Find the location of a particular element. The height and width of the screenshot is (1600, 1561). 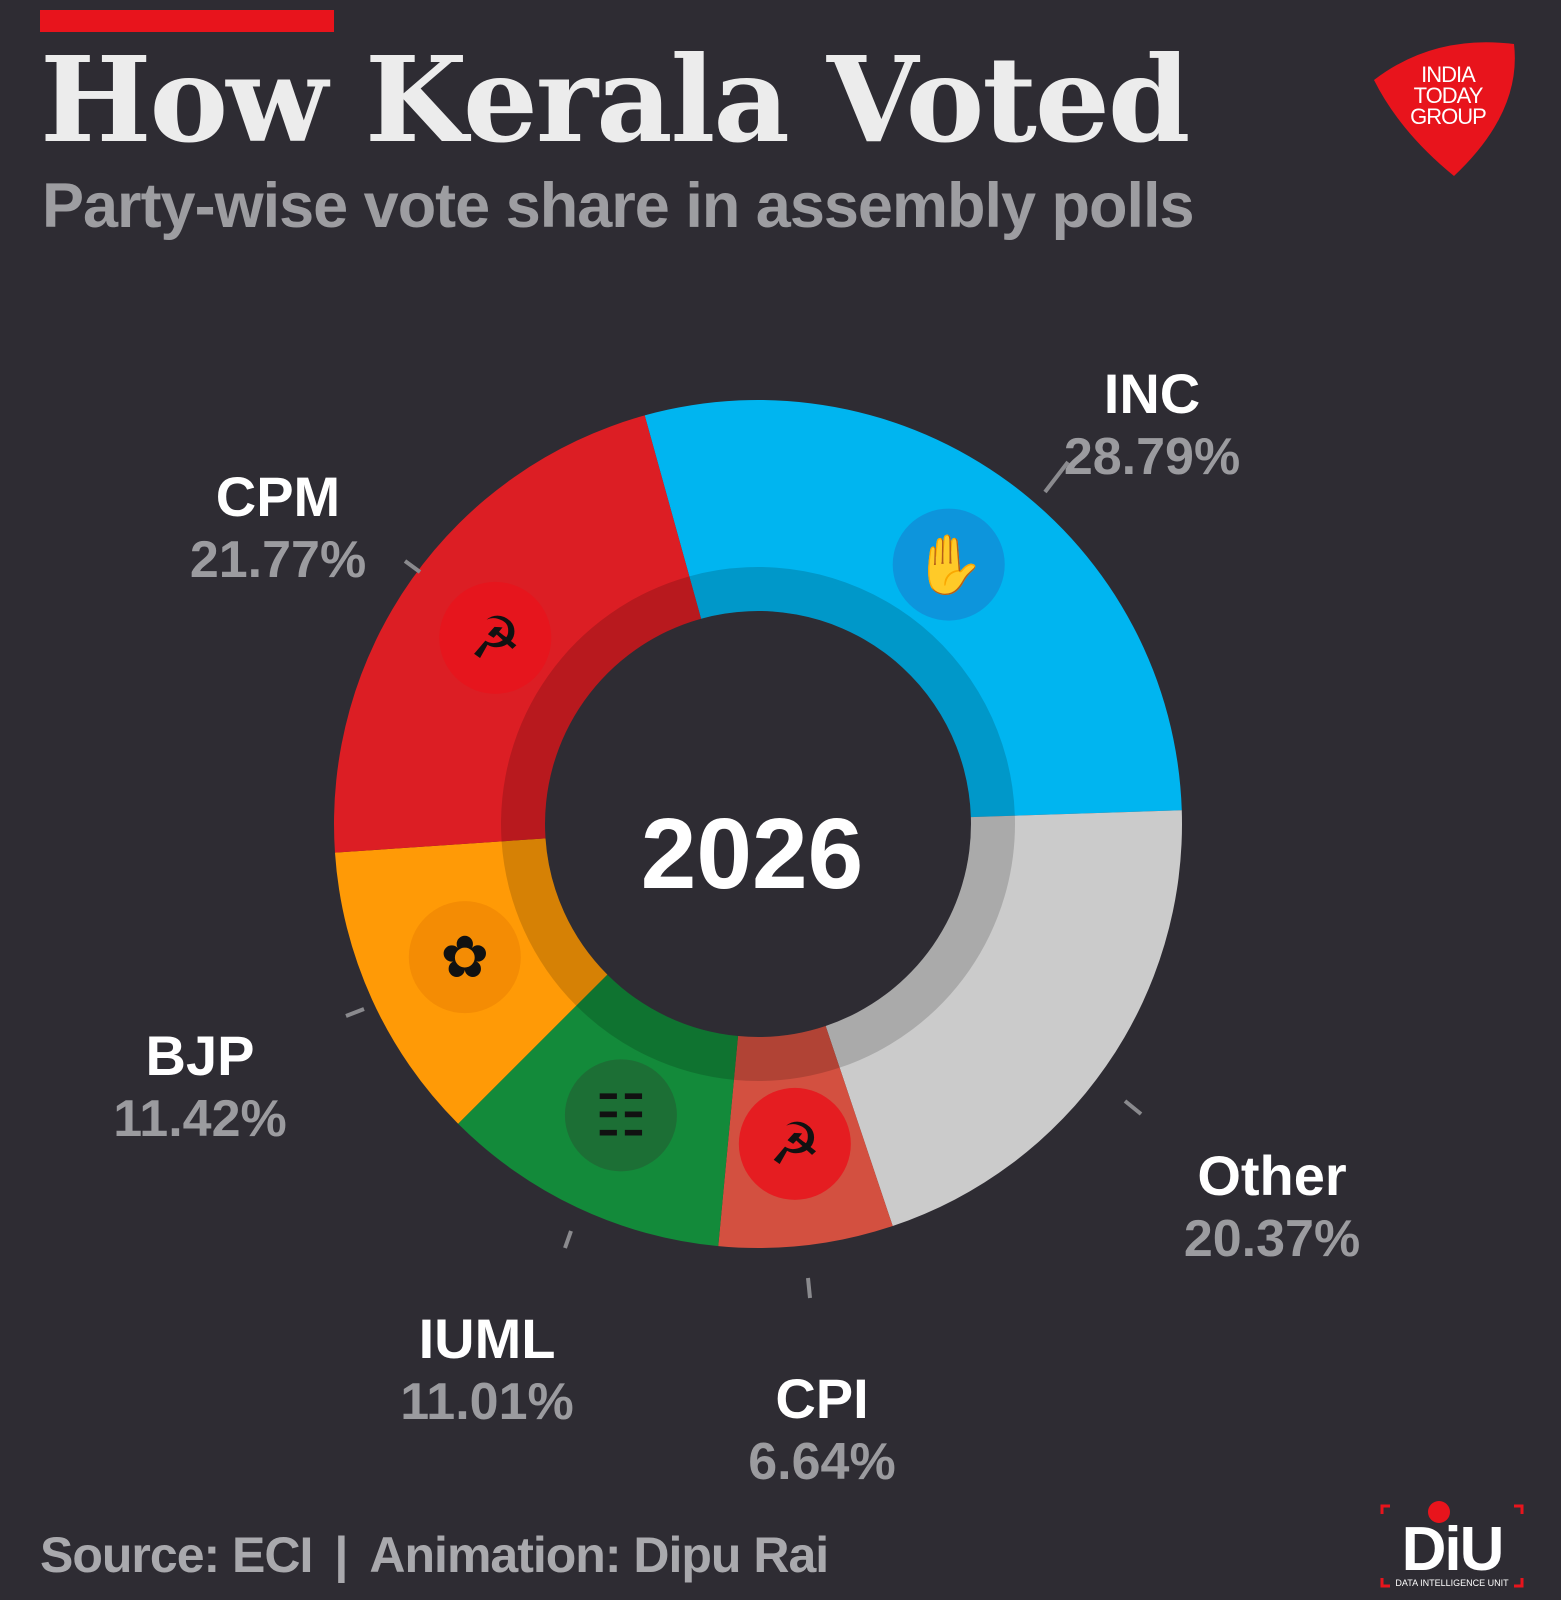

page-subtitle: Party-wise vote share in assembly polls is located at coordinates (618, 206).